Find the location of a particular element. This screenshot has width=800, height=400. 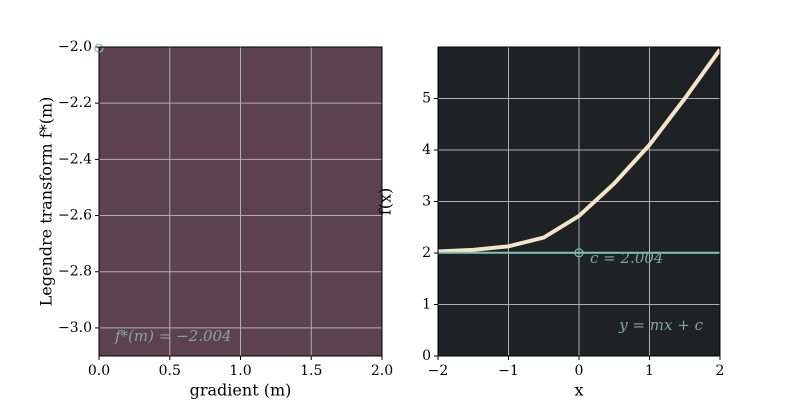

y-tick-label: 0 is located at coordinates (426, 356).